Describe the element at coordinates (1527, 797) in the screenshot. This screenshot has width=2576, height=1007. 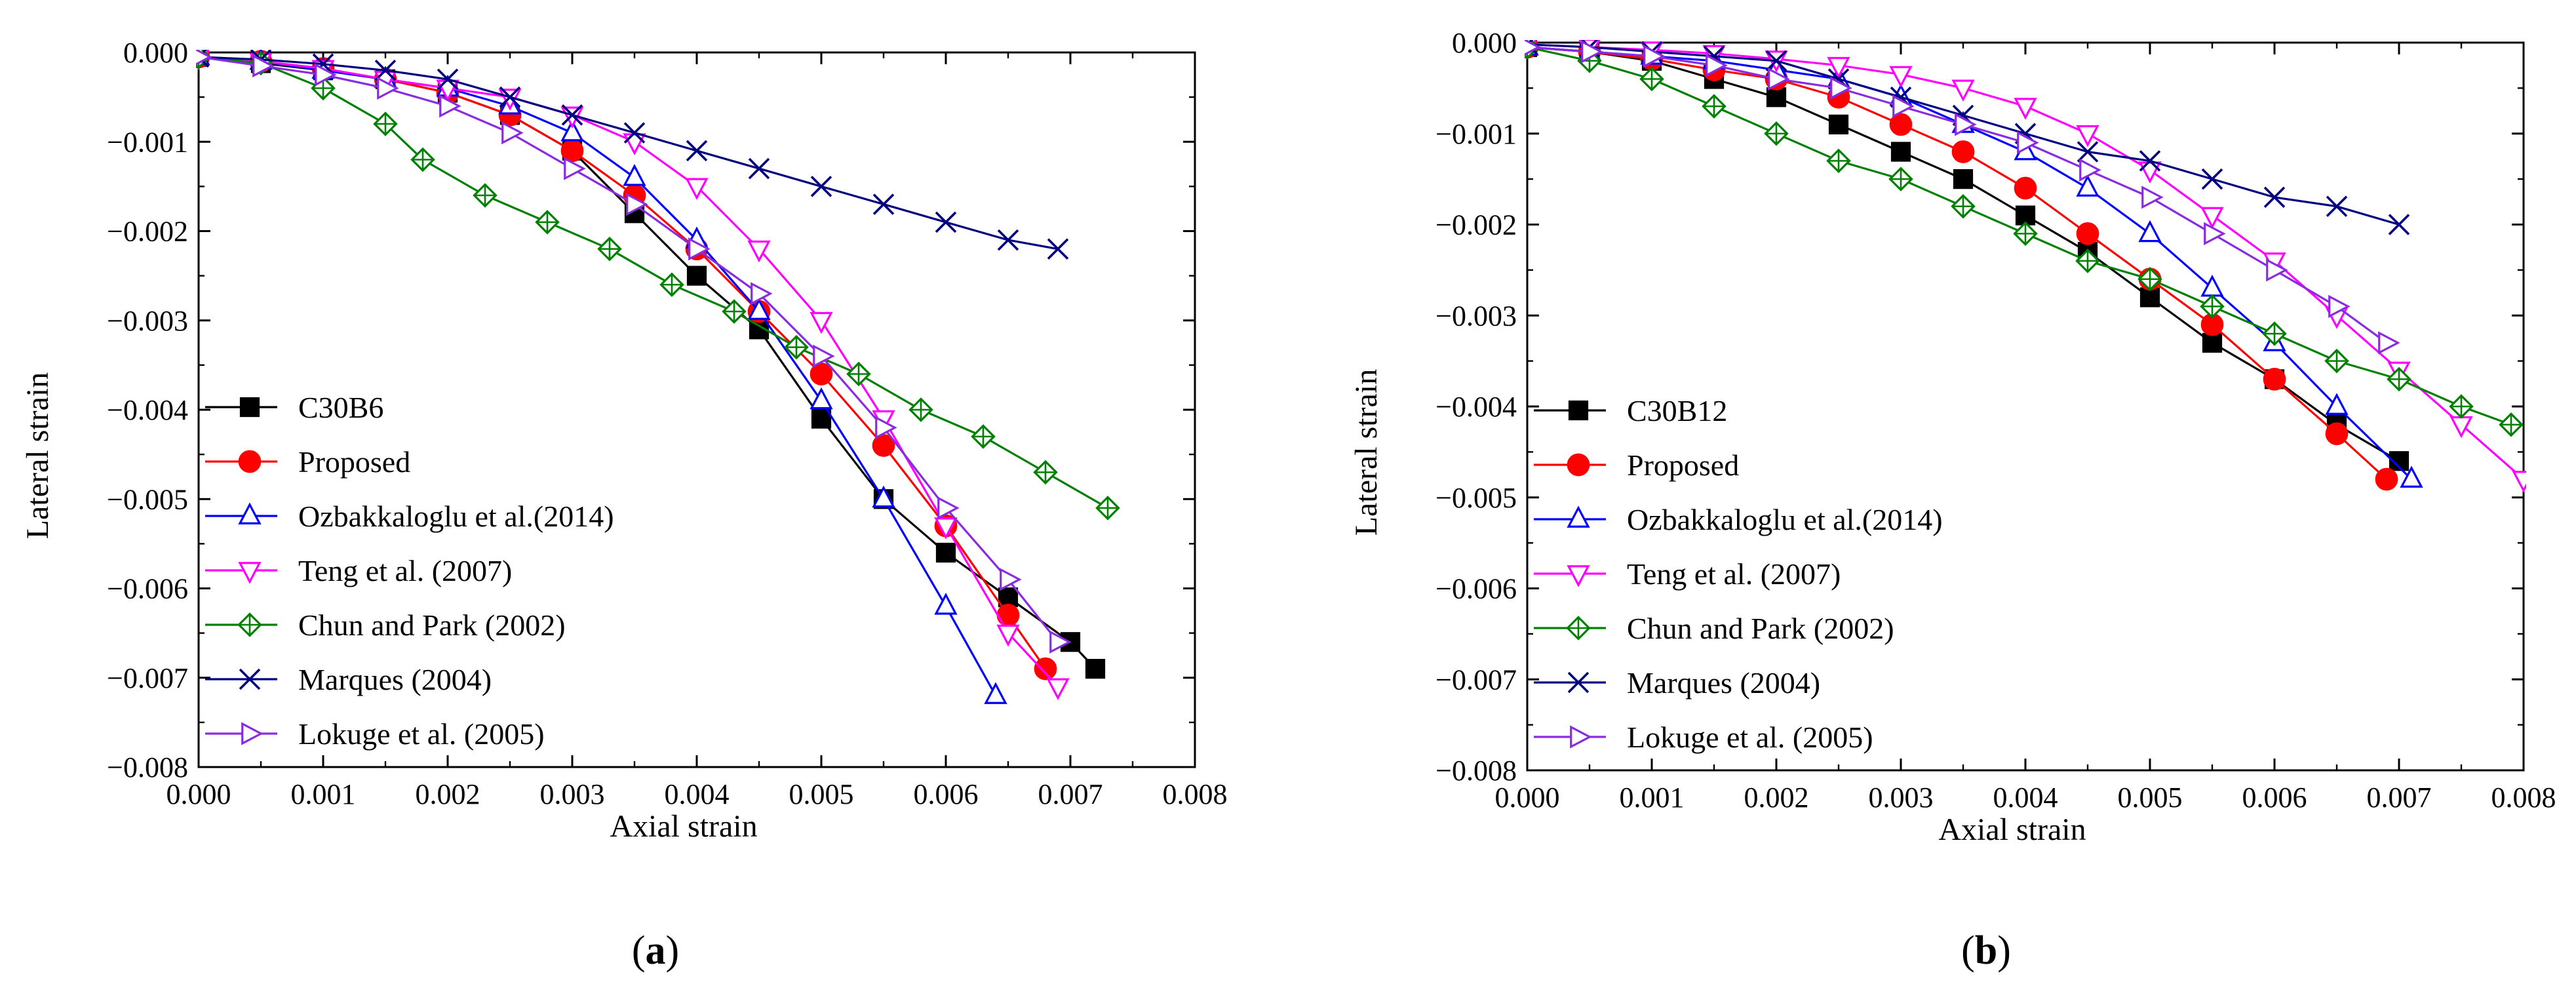
I see `x-tick-label: 0.000` at that location.